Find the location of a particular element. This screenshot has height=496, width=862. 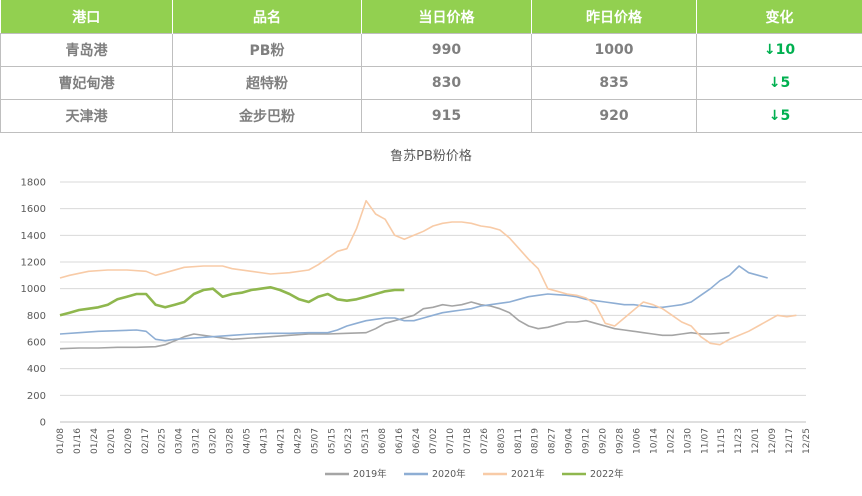

legend-label: 2019年 is located at coordinates (370, 474).